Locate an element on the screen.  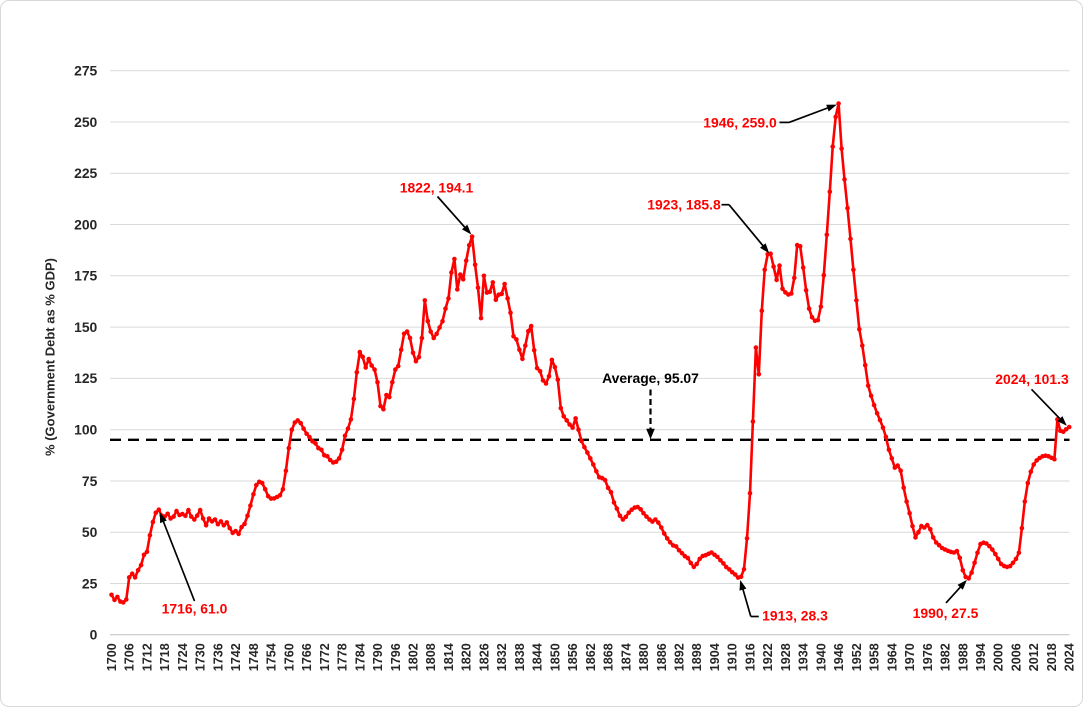
svg-text: 25 is located at coordinates (90, 583).